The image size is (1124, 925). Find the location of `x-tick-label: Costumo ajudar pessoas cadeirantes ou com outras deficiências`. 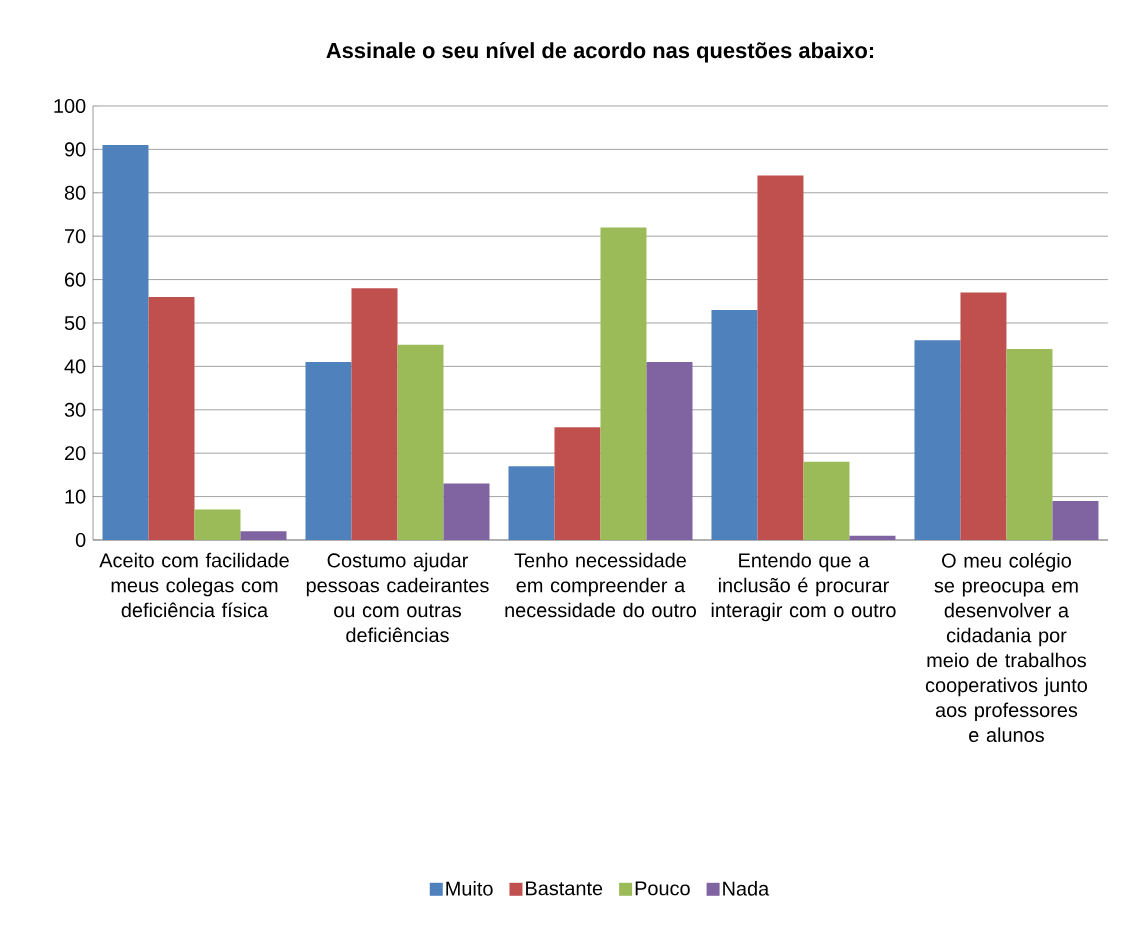

x-tick-label: Costumo ajudar pessoas cadeirantes ou com outras deficiências is located at coordinates (397, 597).